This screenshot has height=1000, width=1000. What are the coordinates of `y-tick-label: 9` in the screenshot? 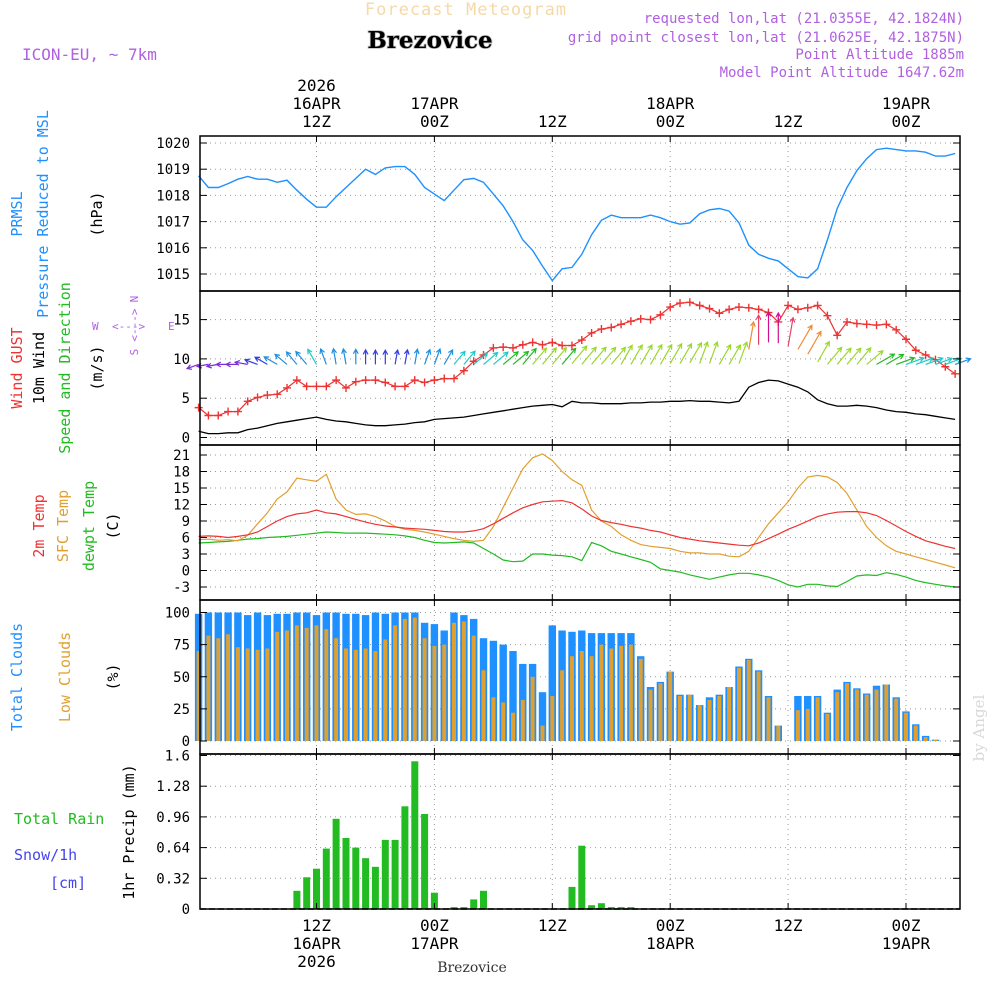 It's located at (186, 522).